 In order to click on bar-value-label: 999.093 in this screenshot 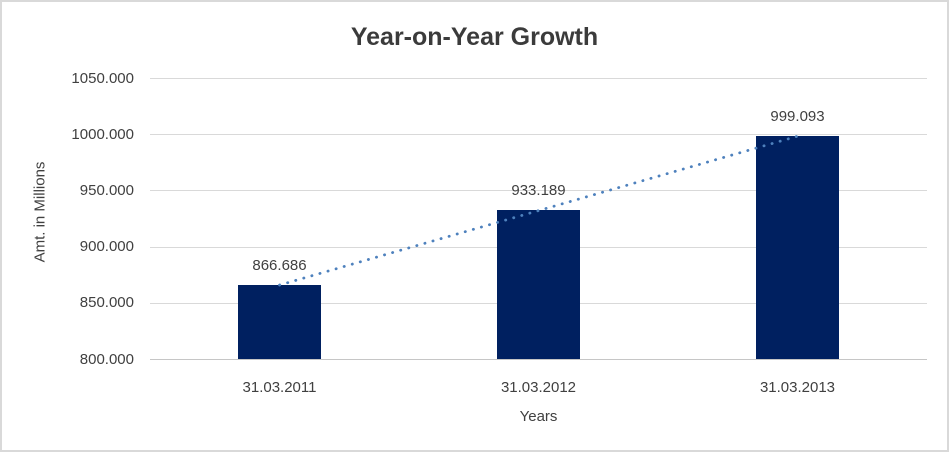, I will do `click(797, 116)`.